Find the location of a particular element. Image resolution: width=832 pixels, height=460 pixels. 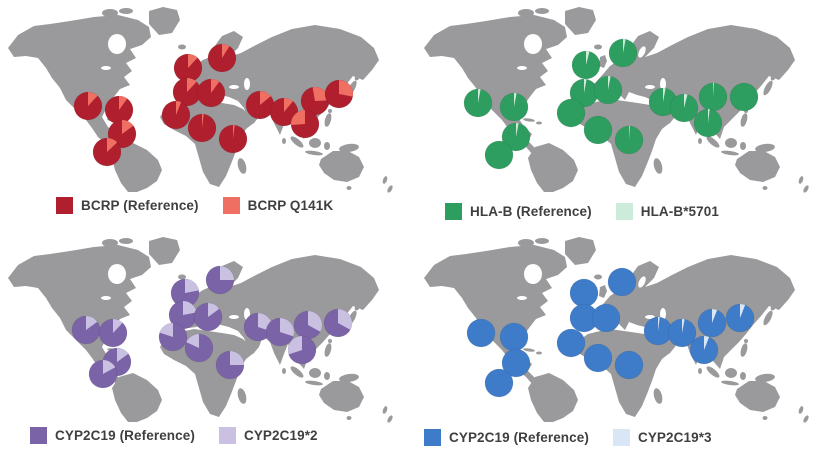

pie-middle-east-south-central-asia is located at coordinates (260, 105).